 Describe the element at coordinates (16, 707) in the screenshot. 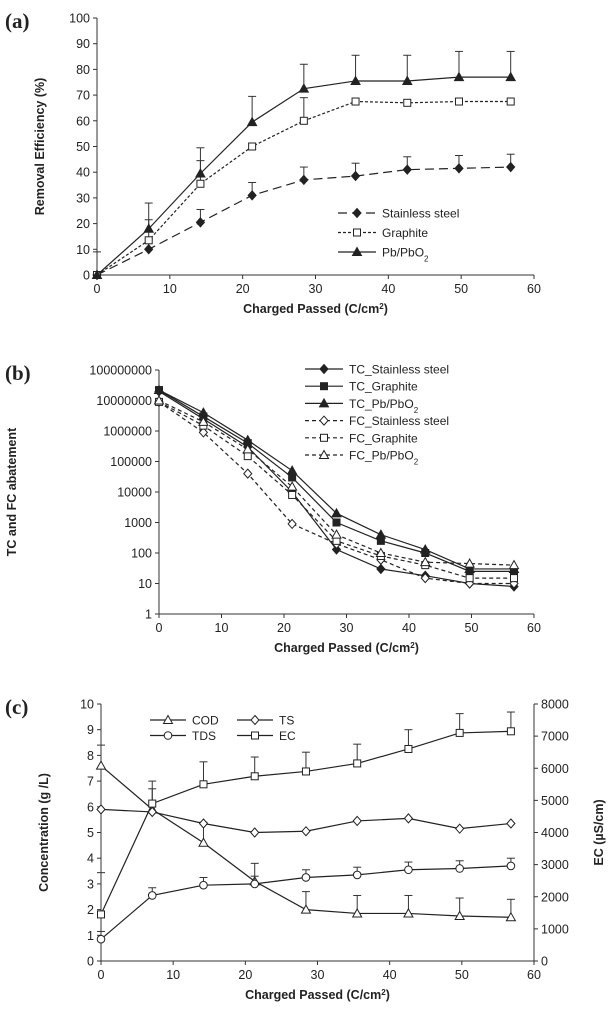

I see `panel-label: (c)` at that location.